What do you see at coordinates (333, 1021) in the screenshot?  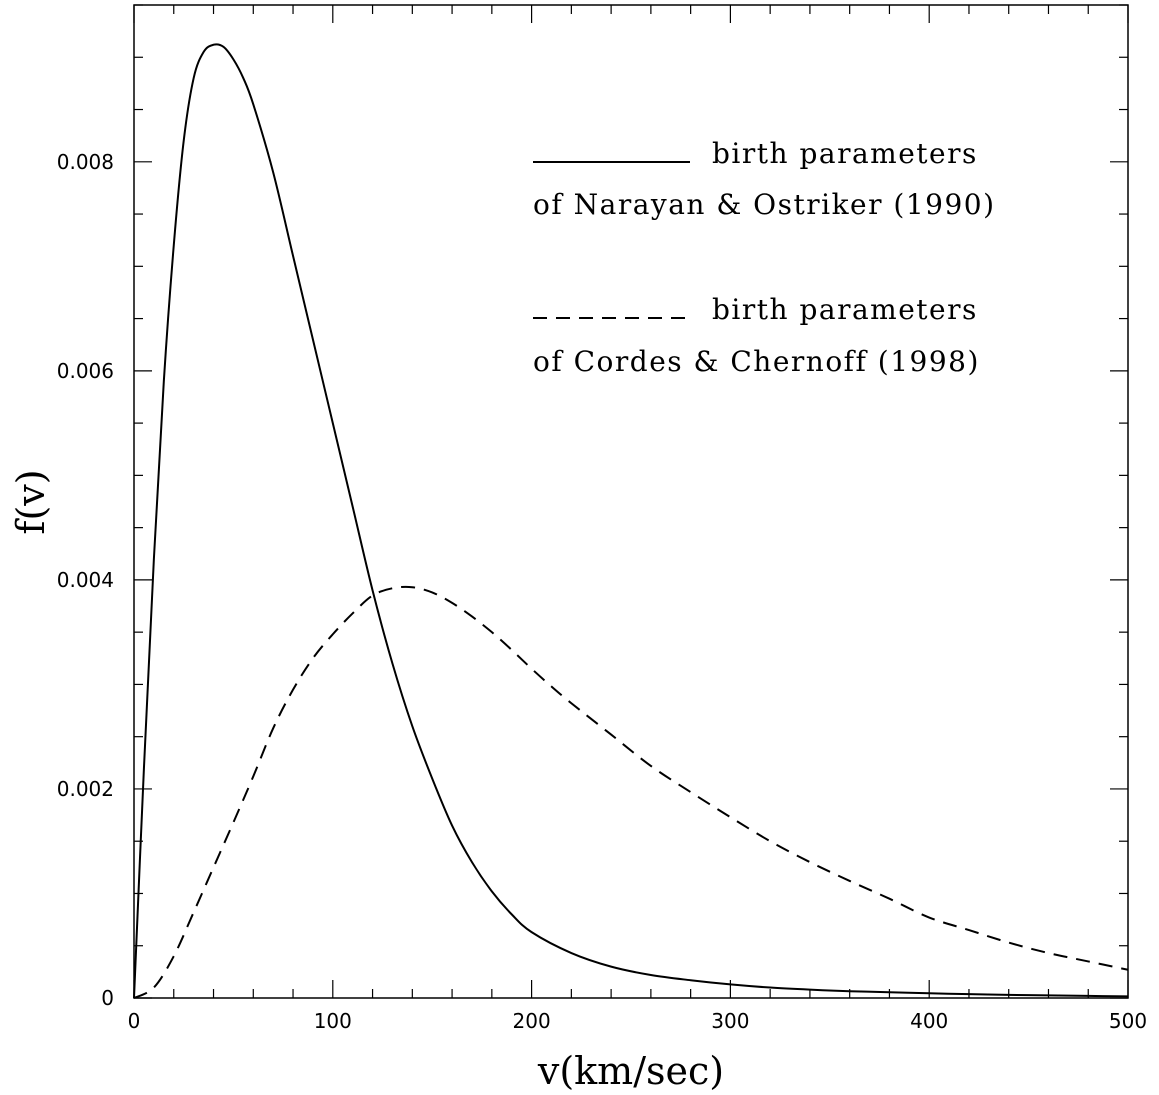 I see `x-tick-label: 100` at bounding box center [333, 1021].